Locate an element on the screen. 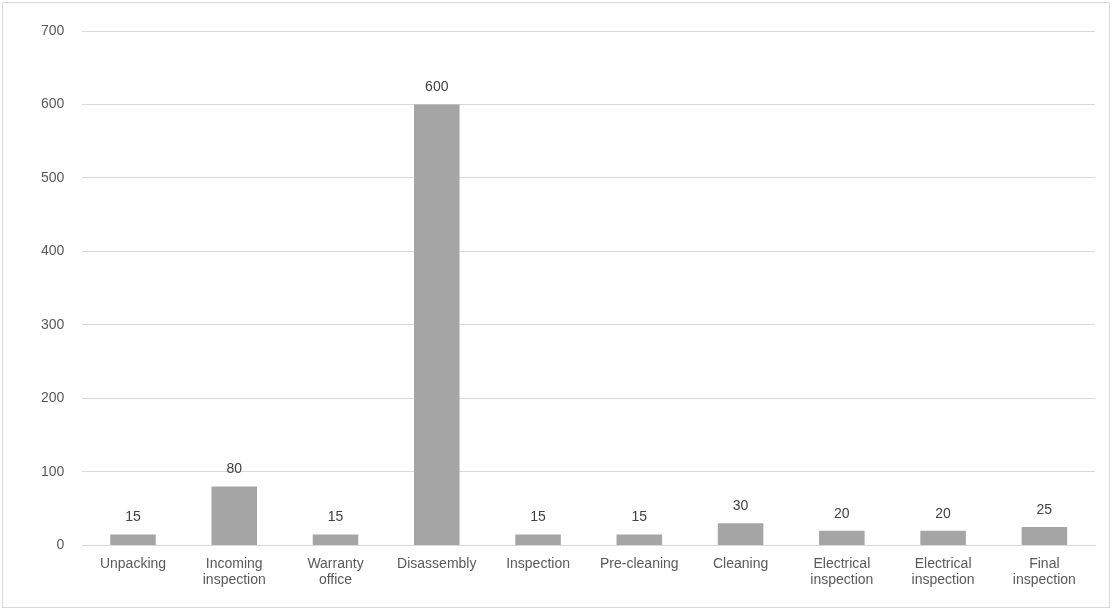 The image size is (1112, 610). x-tick-label: Inspection is located at coordinates (538, 562).